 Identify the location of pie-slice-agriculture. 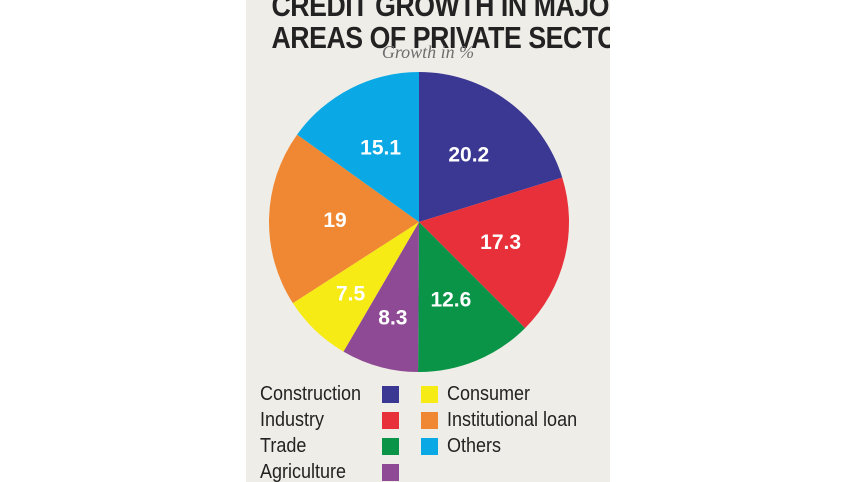
(381, 297).